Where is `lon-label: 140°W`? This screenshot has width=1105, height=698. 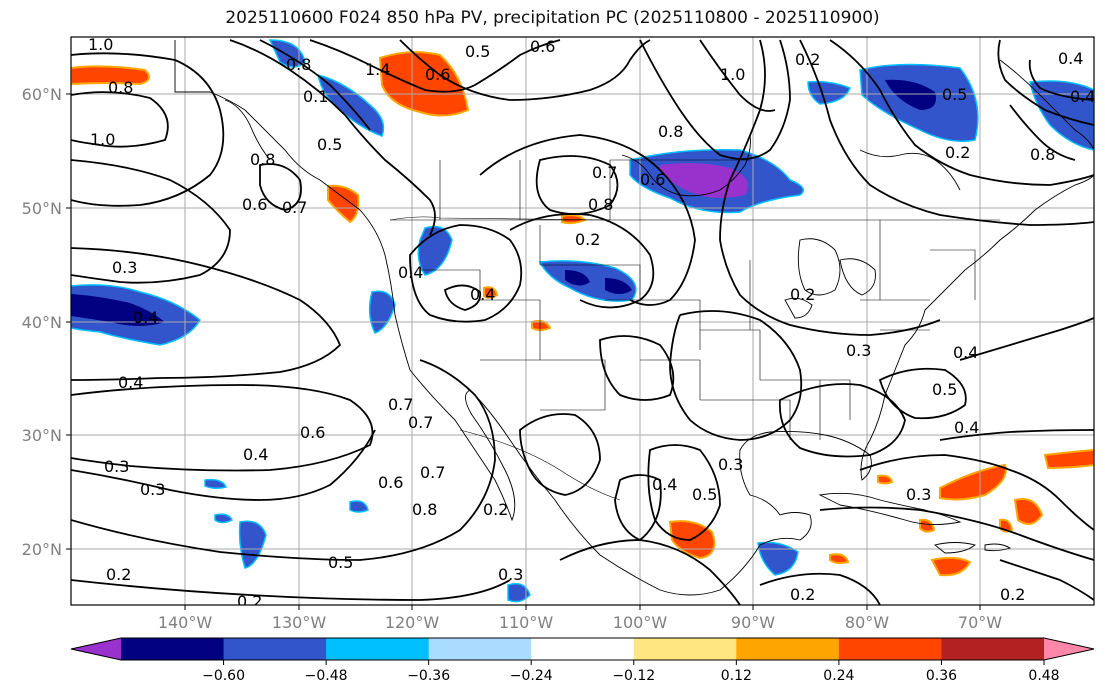
lon-label: 140°W is located at coordinates (185, 622).